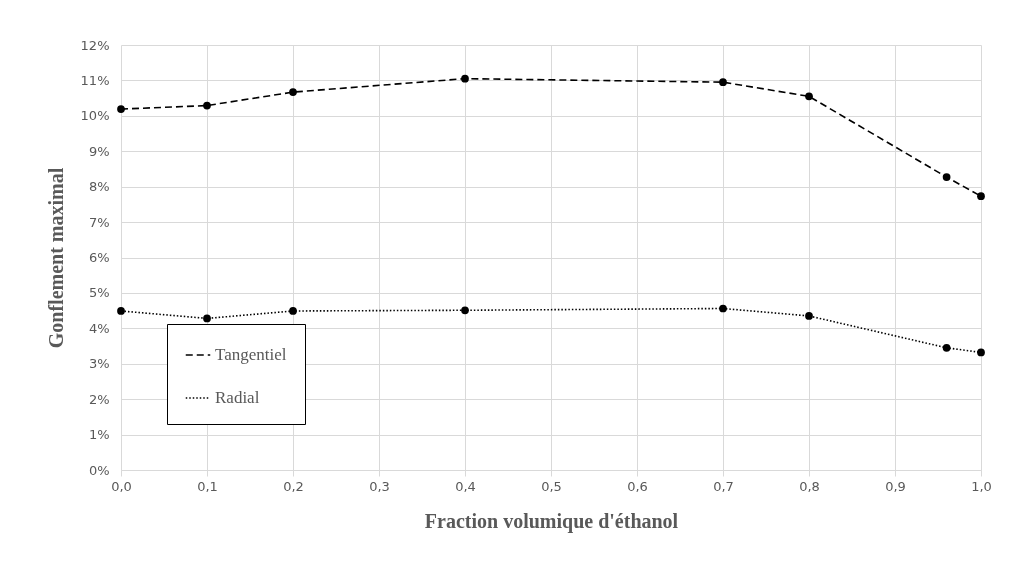 This screenshot has width=1015, height=564. I want to click on y-tick-label: 7%, so click(99, 222).